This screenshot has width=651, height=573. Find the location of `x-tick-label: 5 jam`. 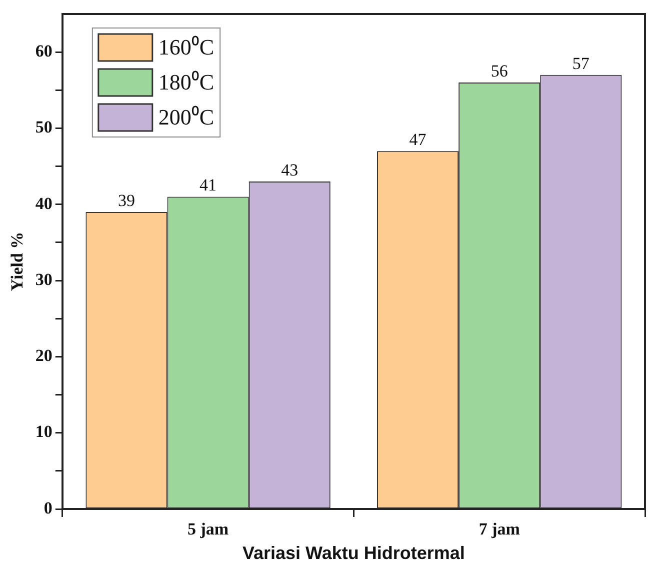

x-tick-label: 5 jam is located at coordinates (208, 529).